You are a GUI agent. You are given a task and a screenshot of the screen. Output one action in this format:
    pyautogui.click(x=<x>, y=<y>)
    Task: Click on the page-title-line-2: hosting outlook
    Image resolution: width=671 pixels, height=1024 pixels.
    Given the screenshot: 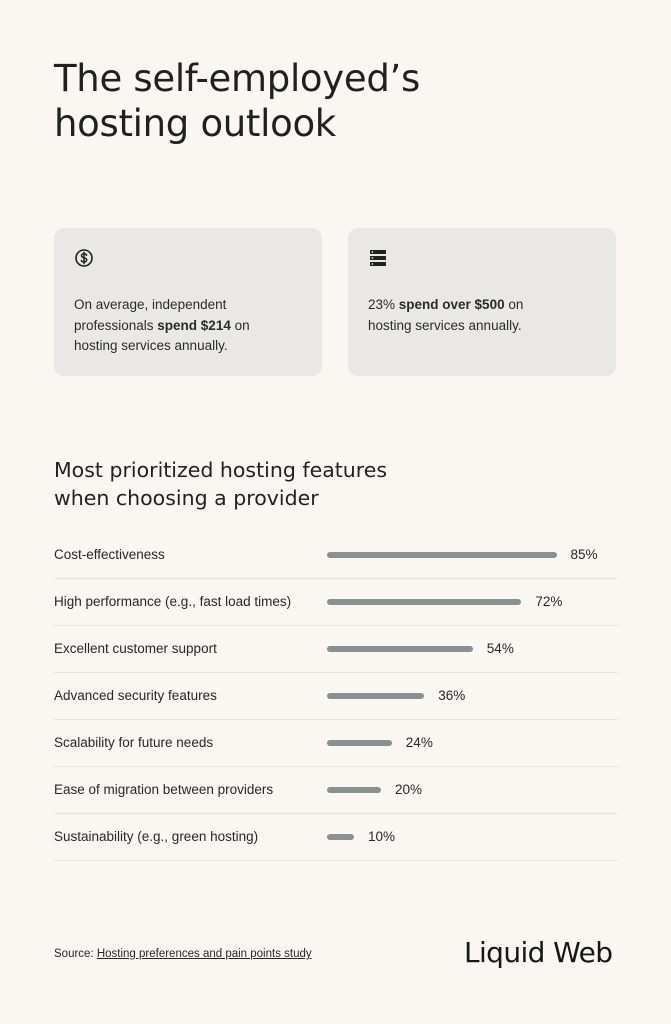 What is the action you would take?
    pyautogui.click(x=195, y=123)
    